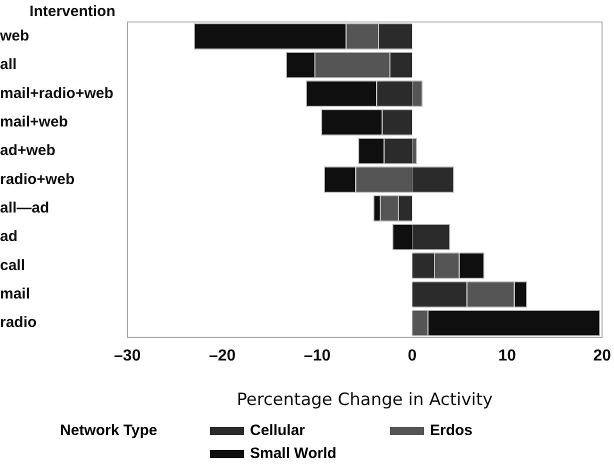 Image resolution: width=614 pixels, height=473 pixels. Describe the element at coordinates (73, 11) in the screenshot. I see `y-axis-title: Intervention` at that location.